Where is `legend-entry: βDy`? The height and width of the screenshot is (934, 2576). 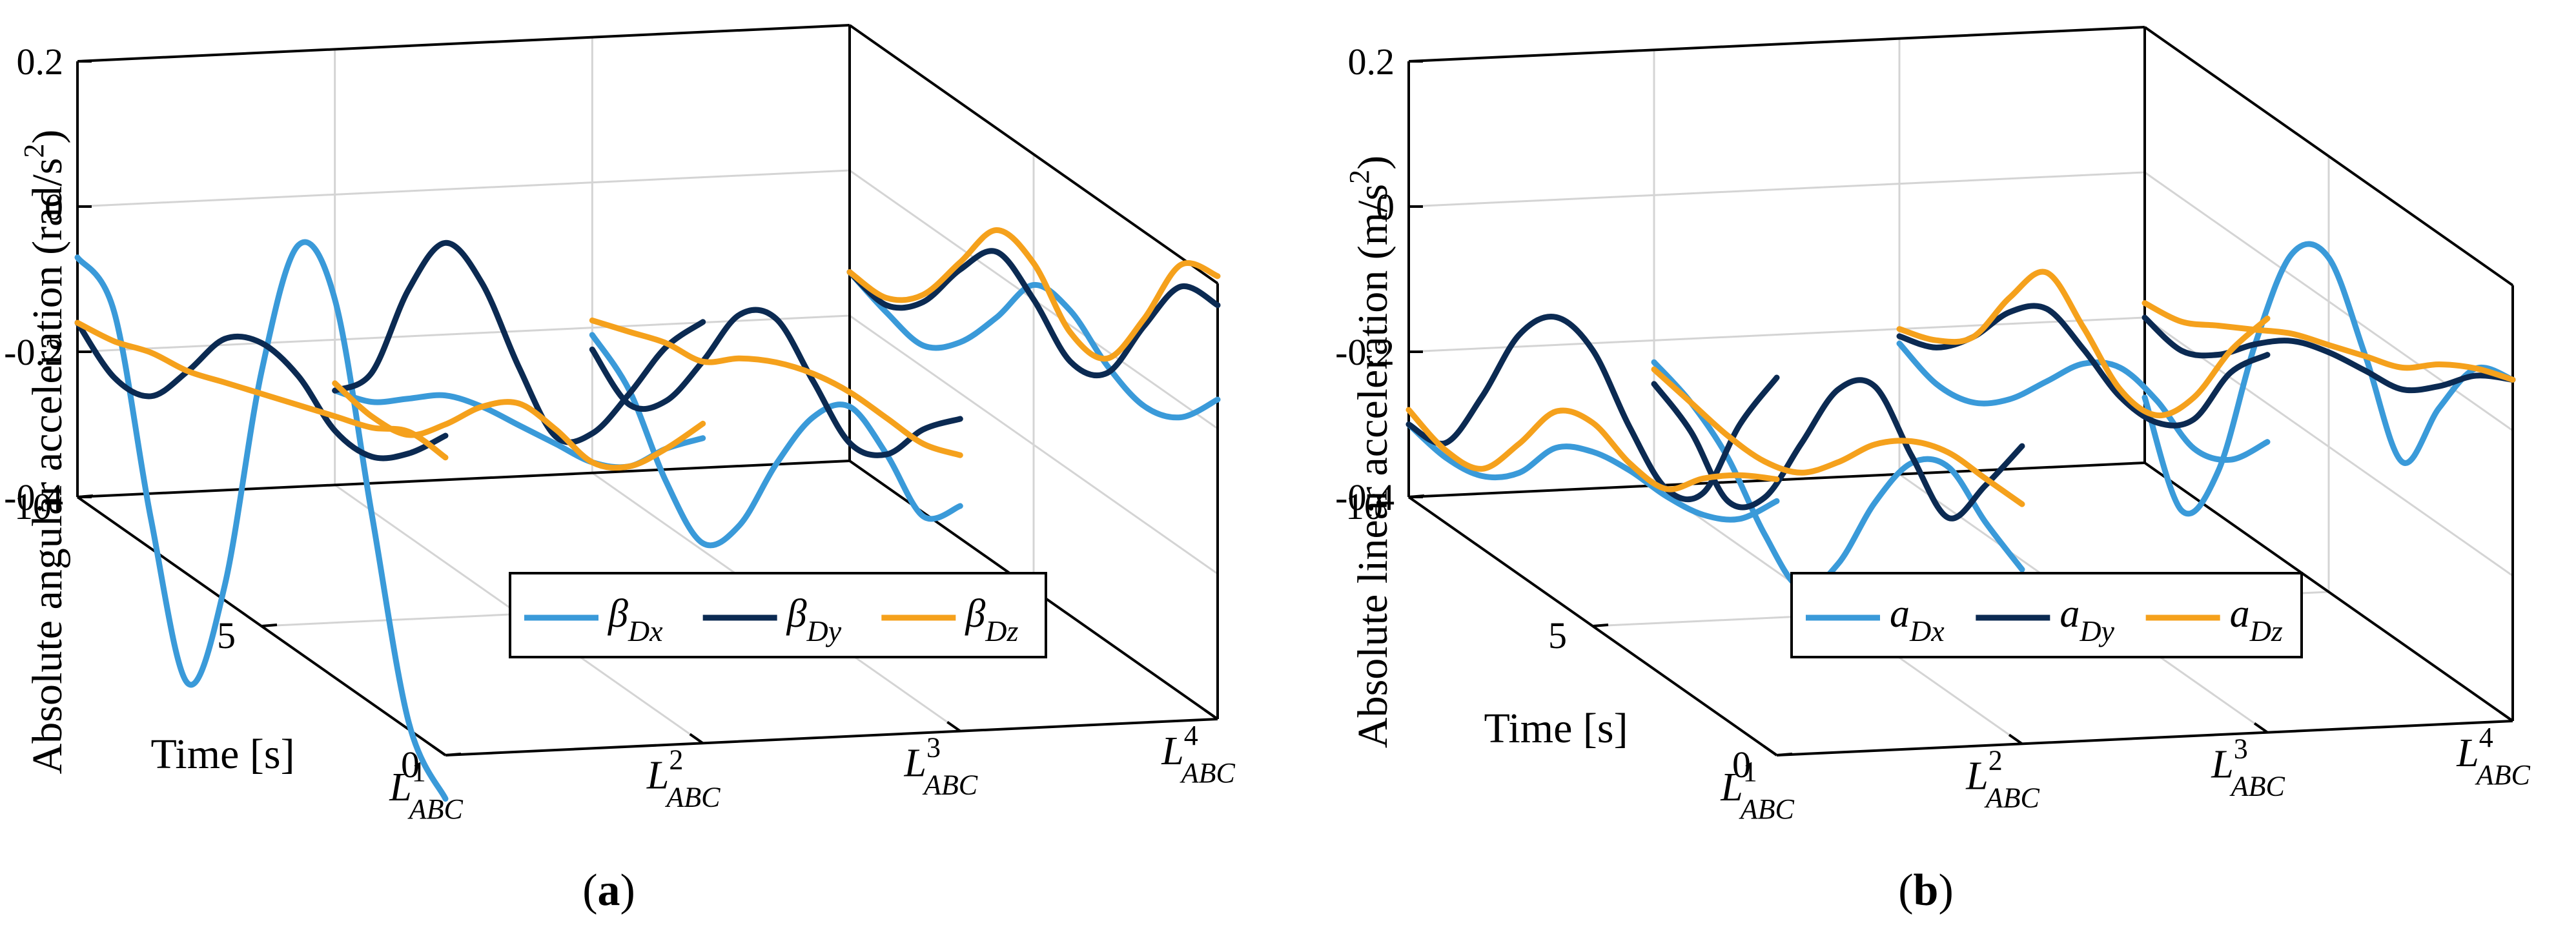
legend-entry: βDy is located at coordinates (814, 619).